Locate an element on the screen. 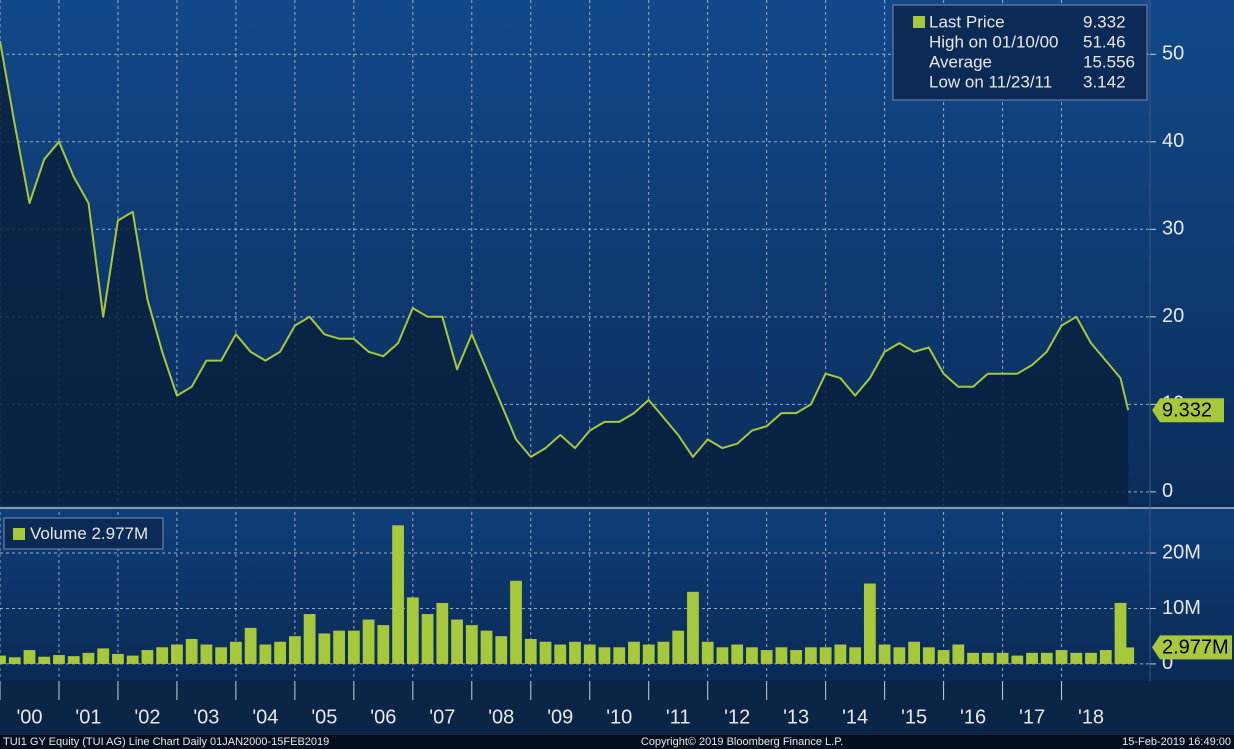 The image size is (1234, 749). x-tick-label: '04 is located at coordinates (265, 717).